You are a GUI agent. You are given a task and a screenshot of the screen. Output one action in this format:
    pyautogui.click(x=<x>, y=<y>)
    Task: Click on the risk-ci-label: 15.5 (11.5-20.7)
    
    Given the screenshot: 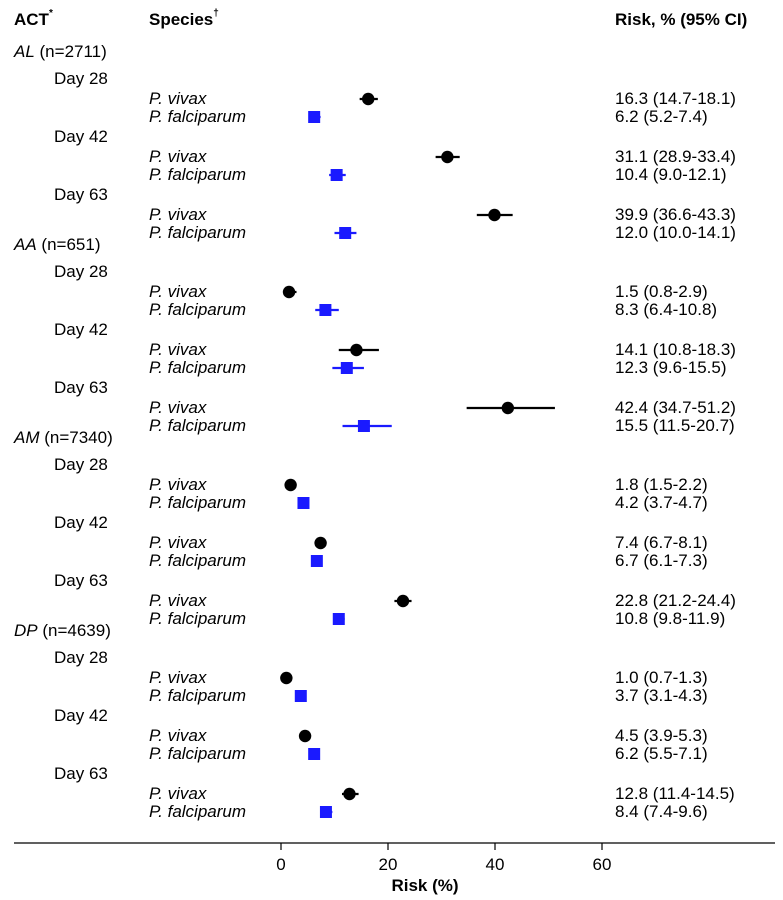 What is the action you would take?
    pyautogui.click(x=675, y=425)
    